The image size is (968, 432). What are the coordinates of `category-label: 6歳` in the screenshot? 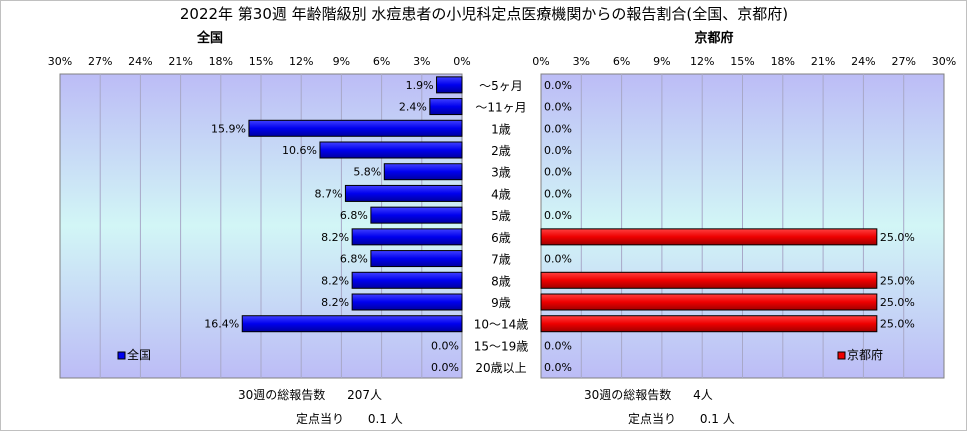 It's located at (501, 238).